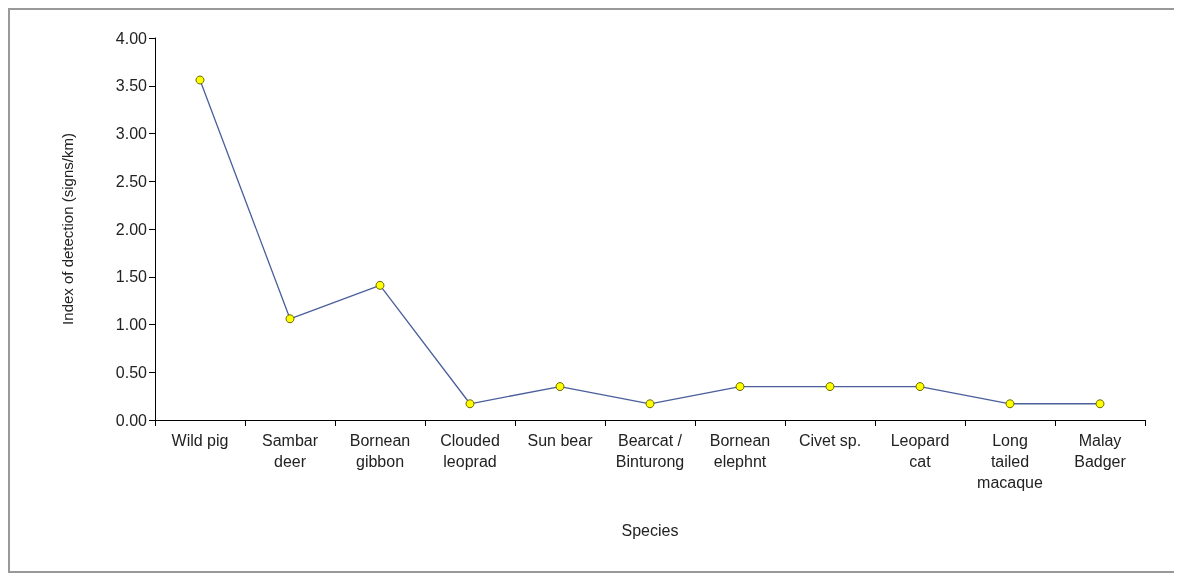 The image size is (1182, 581). I want to click on y-tick-label: 2.50, so click(131, 181).